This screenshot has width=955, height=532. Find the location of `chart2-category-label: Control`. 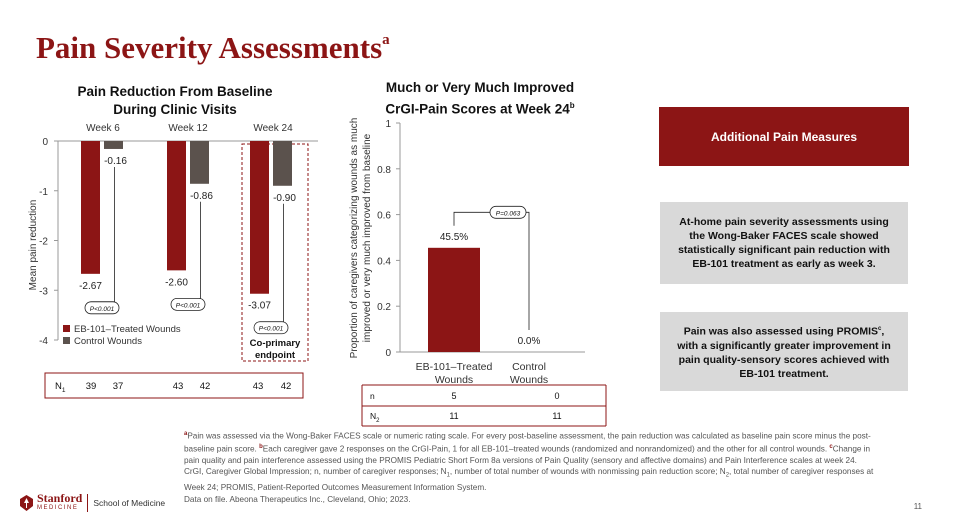

chart2-category-label: Control is located at coordinates (529, 367).